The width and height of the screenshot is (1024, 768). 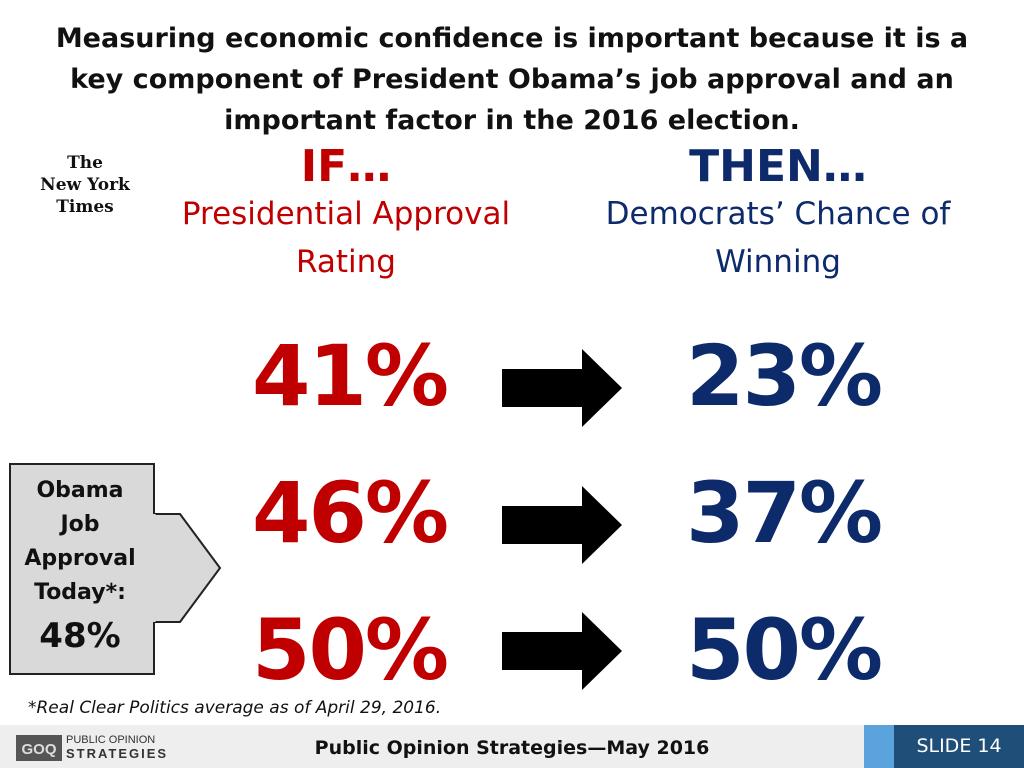 What do you see at coordinates (784, 513) in the screenshot?
I see `chance-value: 37%` at bounding box center [784, 513].